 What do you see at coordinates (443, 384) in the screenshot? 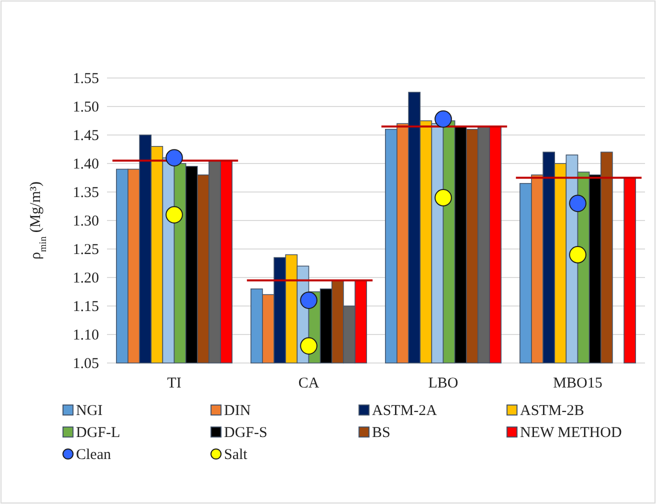
I see `x-tick-label: LBO` at bounding box center [443, 384].